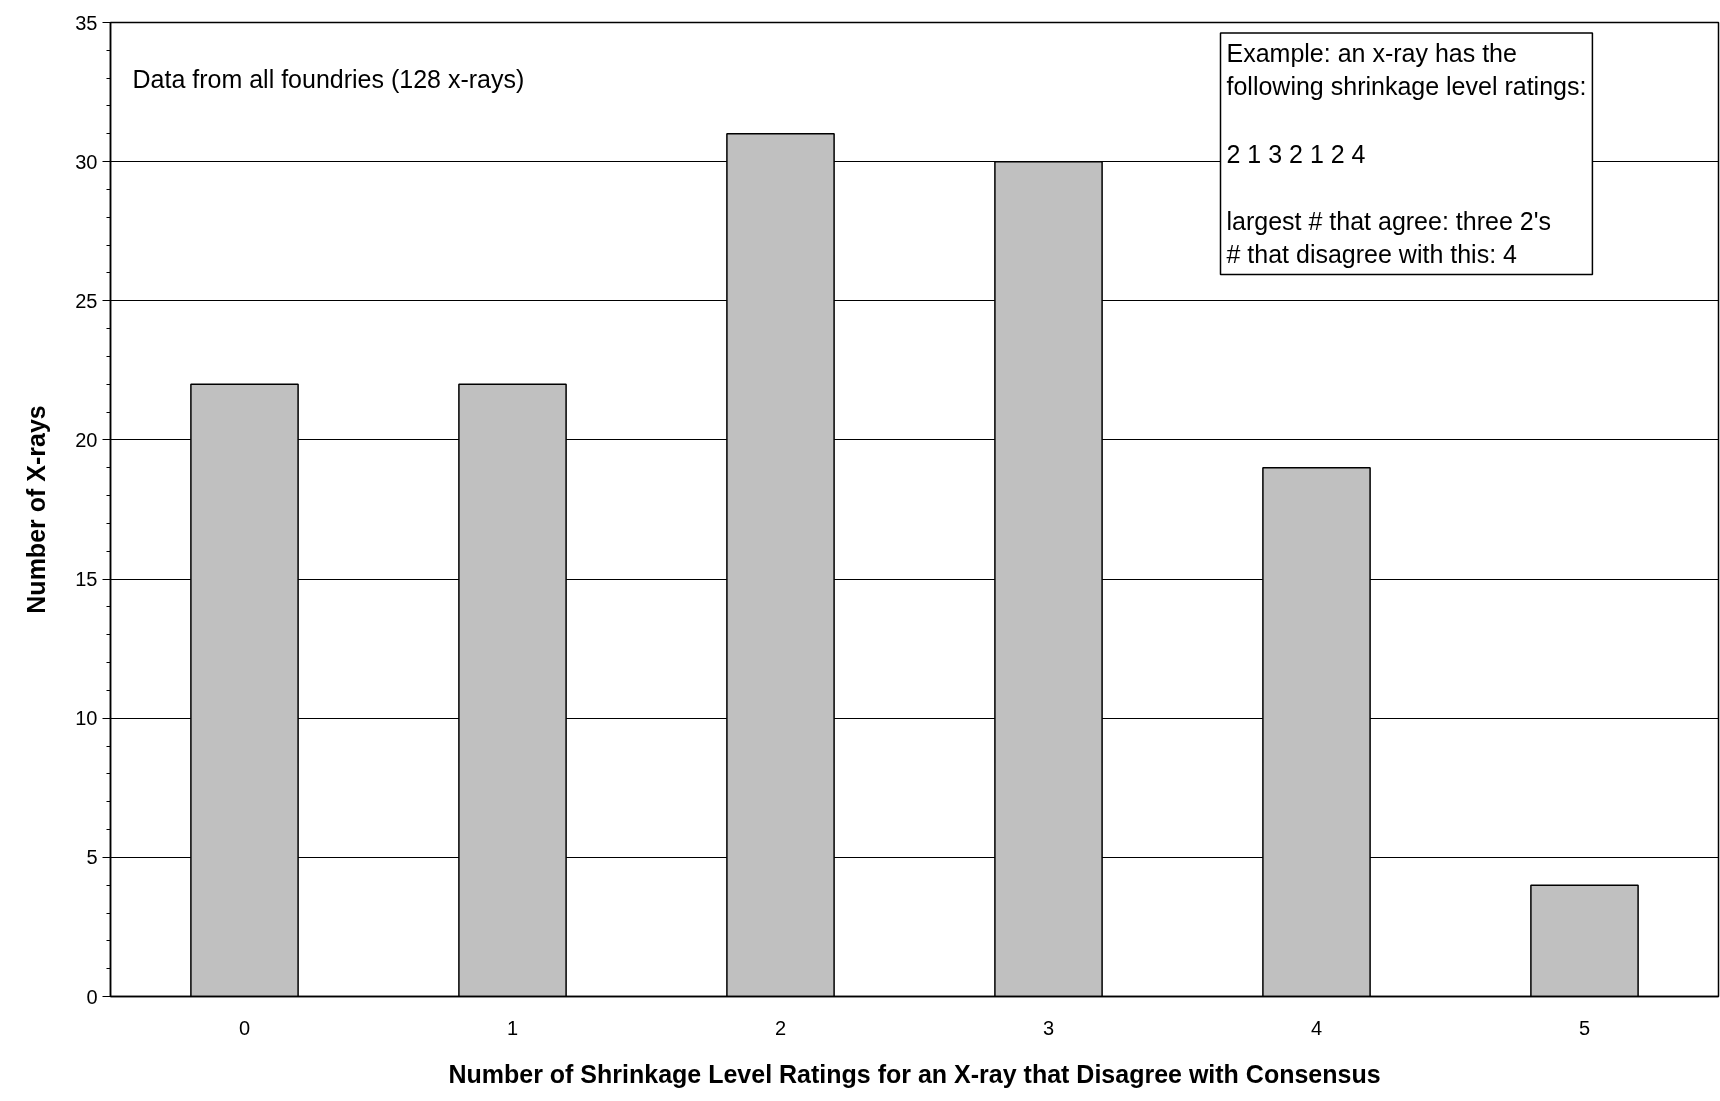 This screenshot has width=1720, height=1101. I want to click on y-tick-label: 10, so click(86, 718).